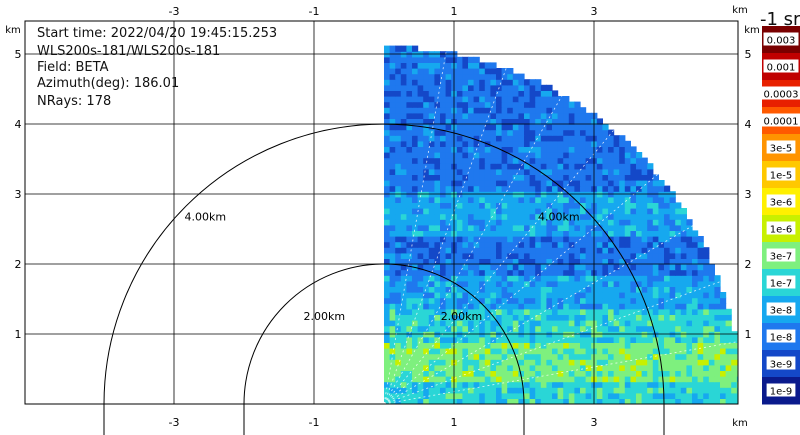  Describe the element at coordinates (780, 120) in the screenshot. I see `colorbar-label-bg` at that location.